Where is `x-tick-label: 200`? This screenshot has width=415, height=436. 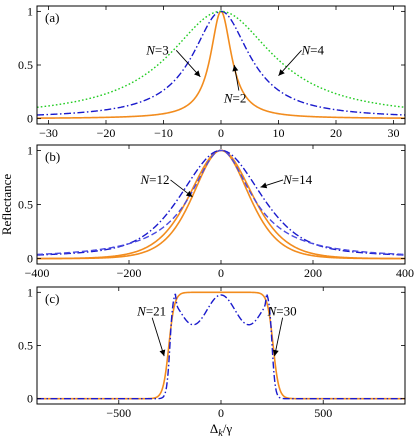 x-tick-label: 200 is located at coordinates (313, 273).